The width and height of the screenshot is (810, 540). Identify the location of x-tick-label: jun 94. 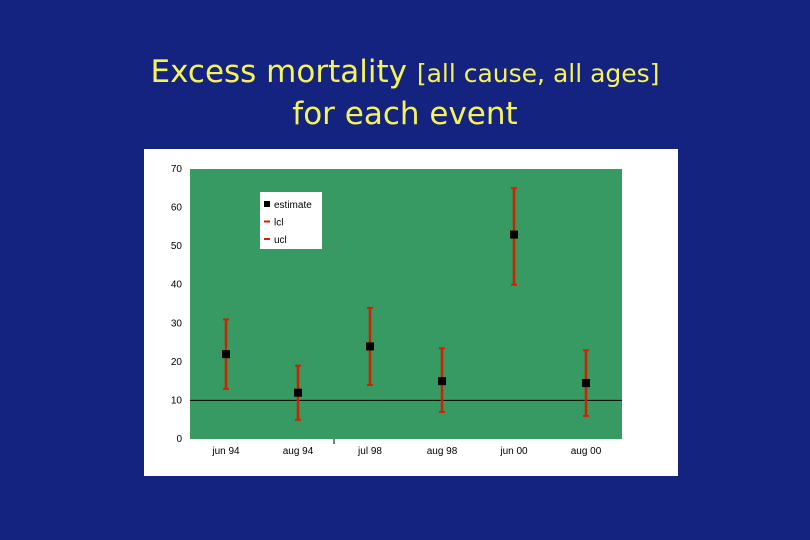
(225, 451).